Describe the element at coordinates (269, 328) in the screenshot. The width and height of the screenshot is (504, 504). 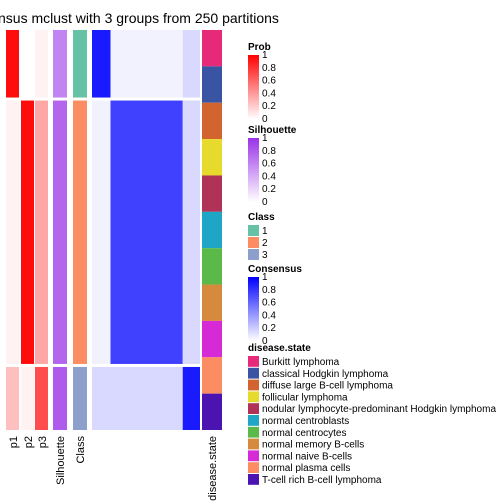
I see `consensus-legend-tick: 0.2` at that location.